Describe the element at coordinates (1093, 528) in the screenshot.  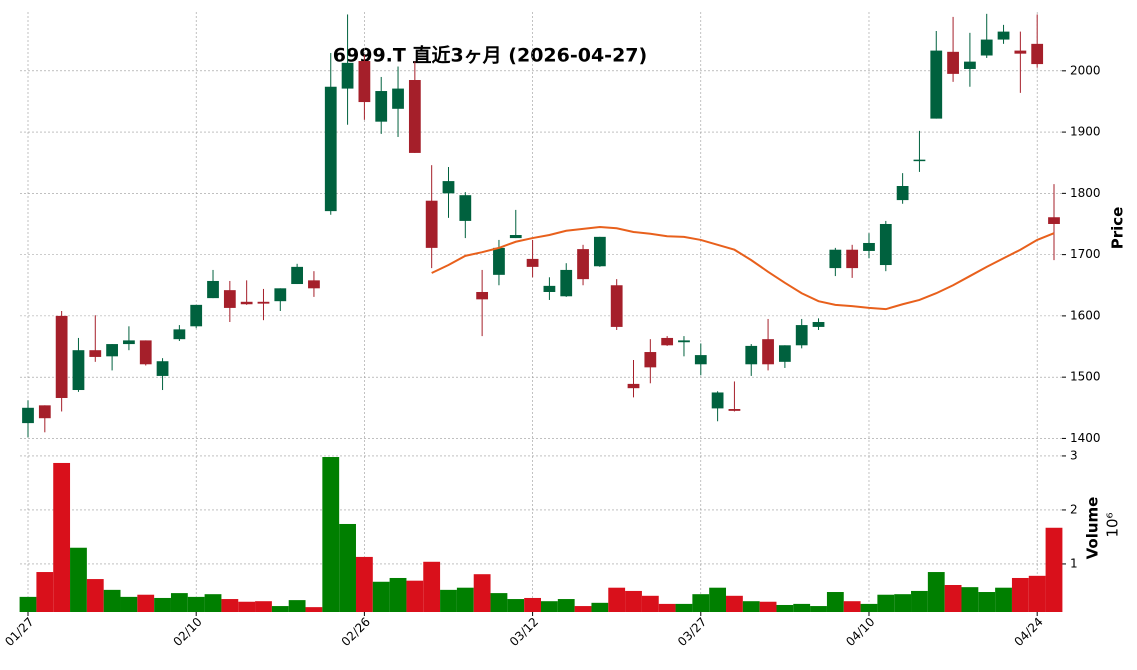
I see `volume-axis-label: Volume` at that location.